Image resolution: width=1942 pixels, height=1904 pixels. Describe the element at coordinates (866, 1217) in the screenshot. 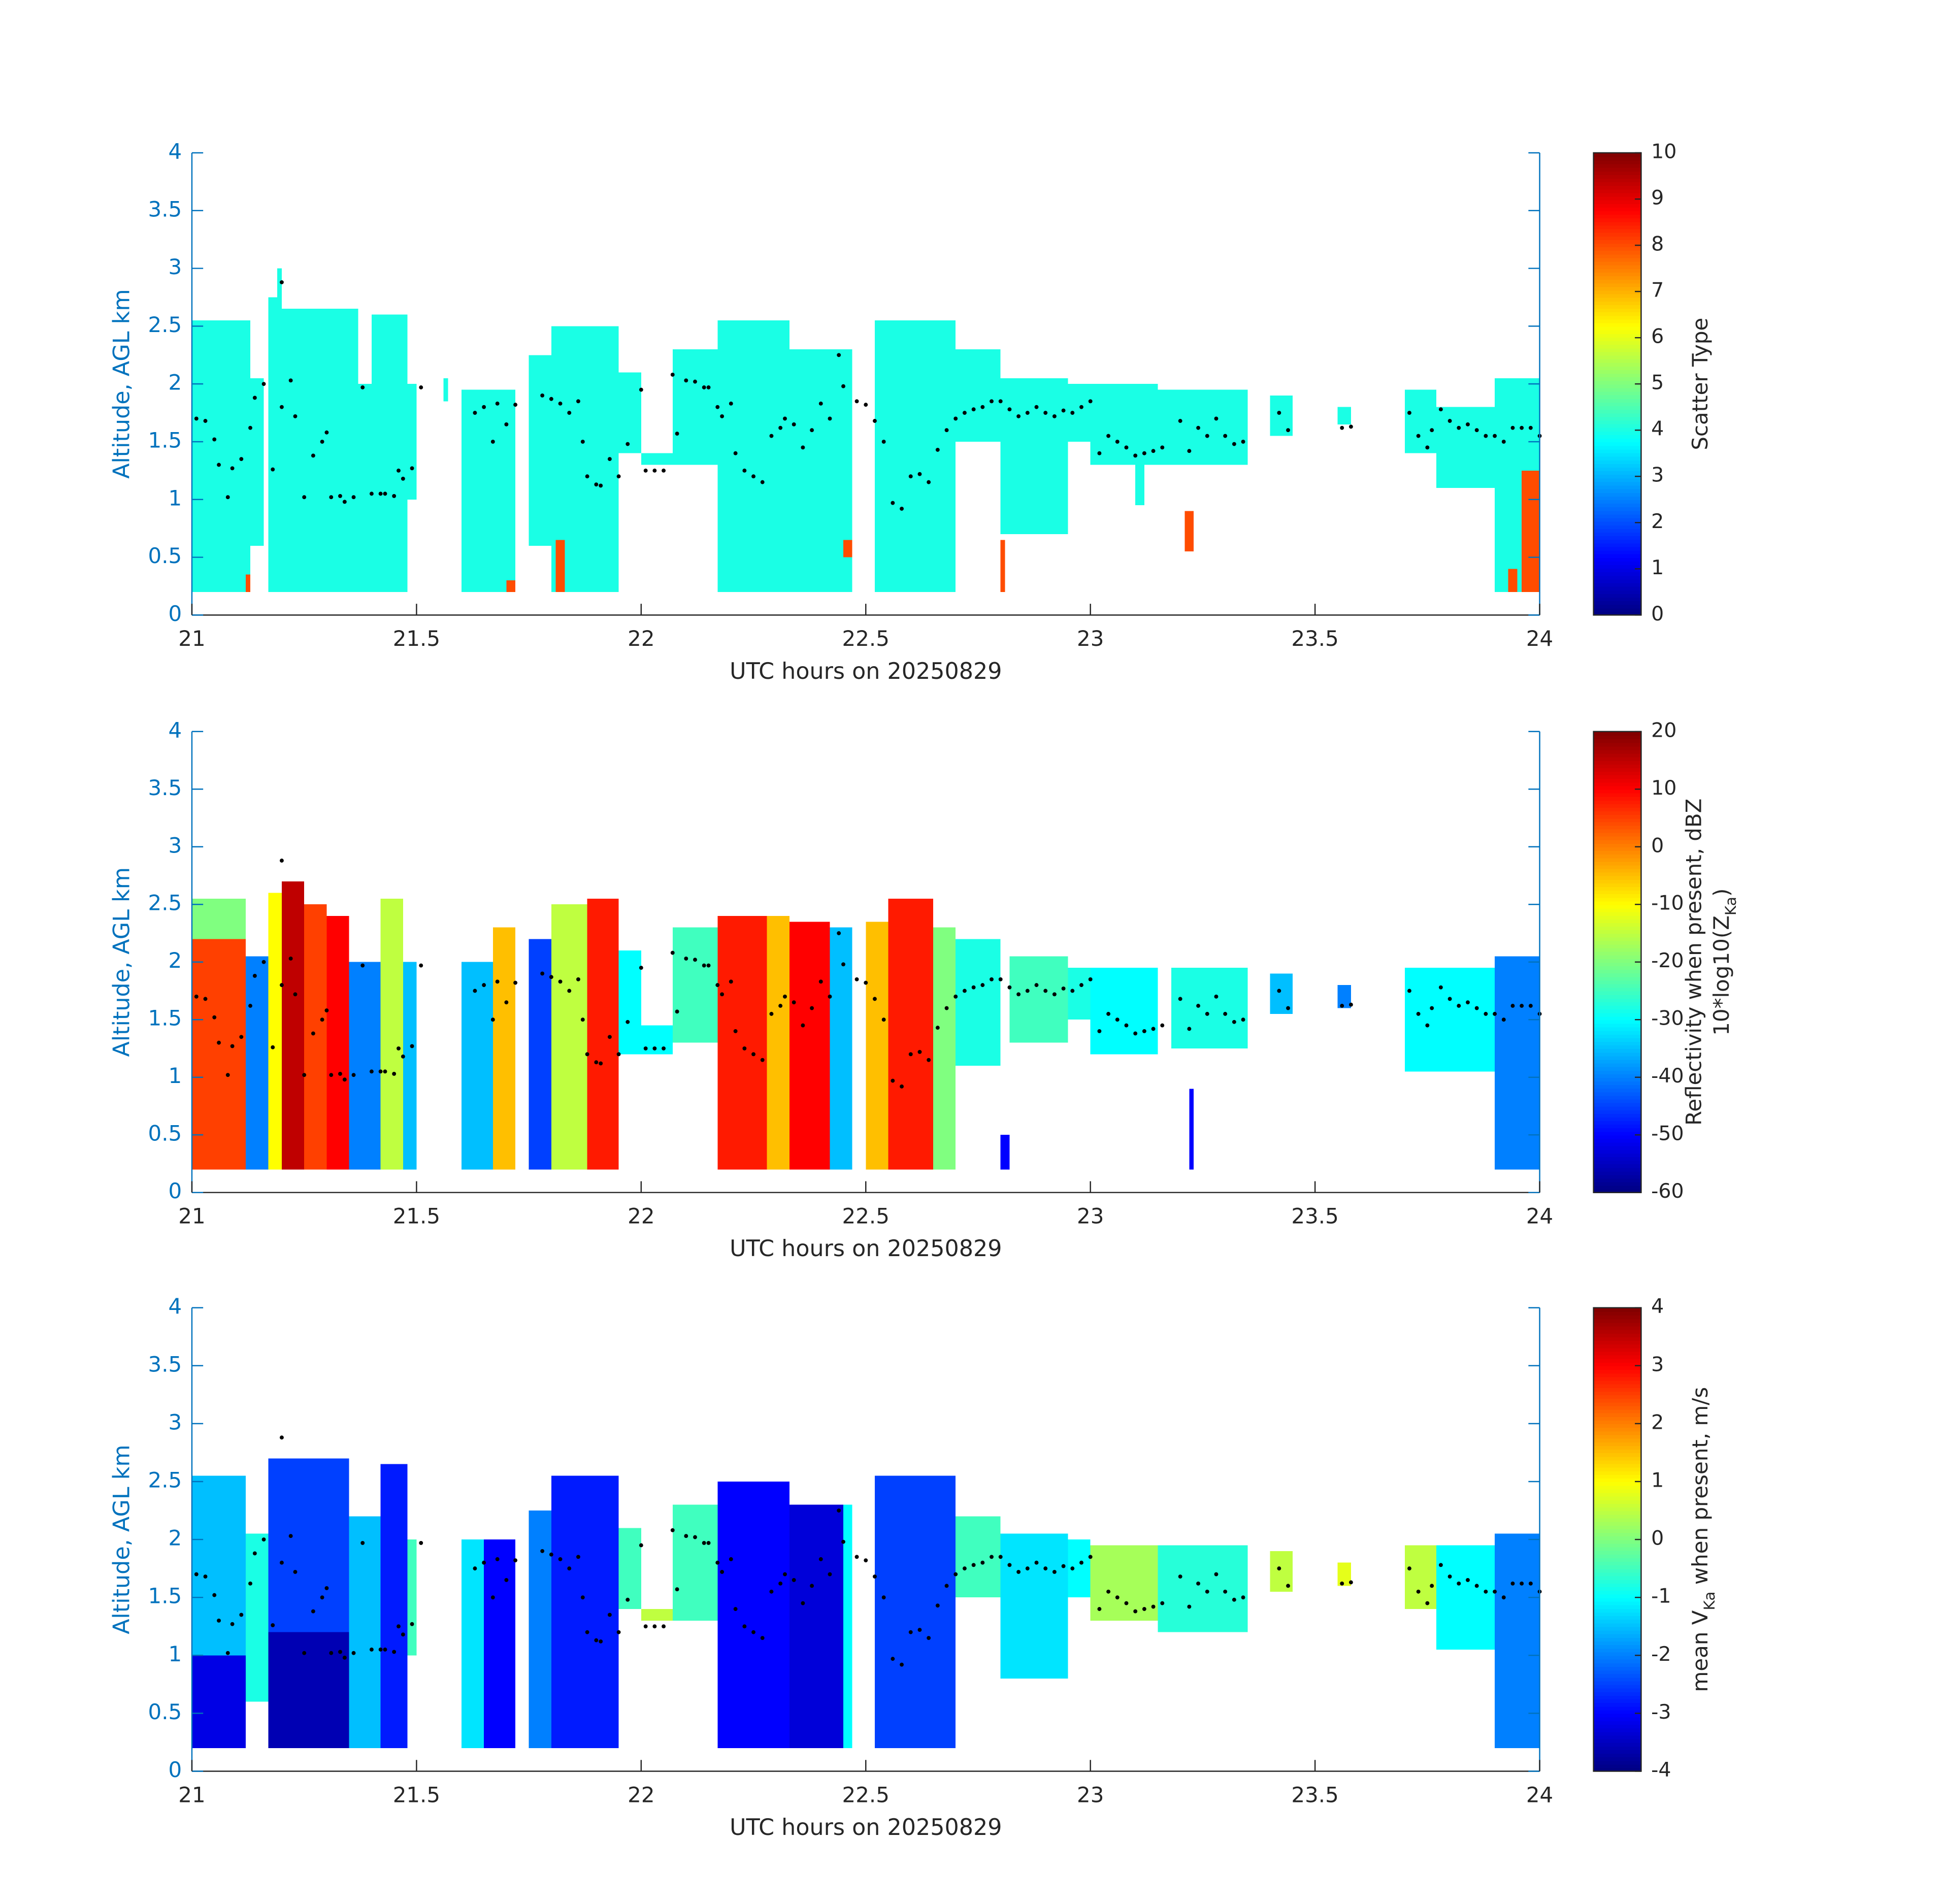

I see `x-tick-label: 22.5` at that location.